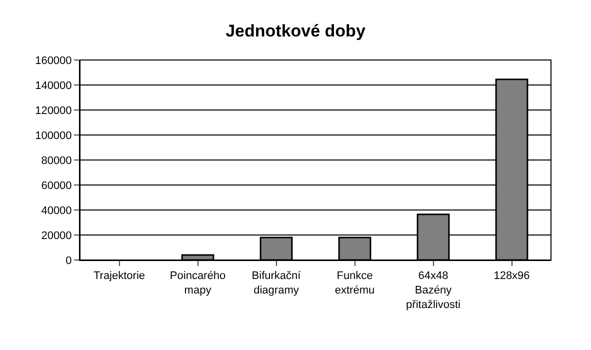 The width and height of the screenshot is (591, 350). What do you see at coordinates (69, 260) in the screenshot?
I see `y-tick-label: 0` at bounding box center [69, 260].